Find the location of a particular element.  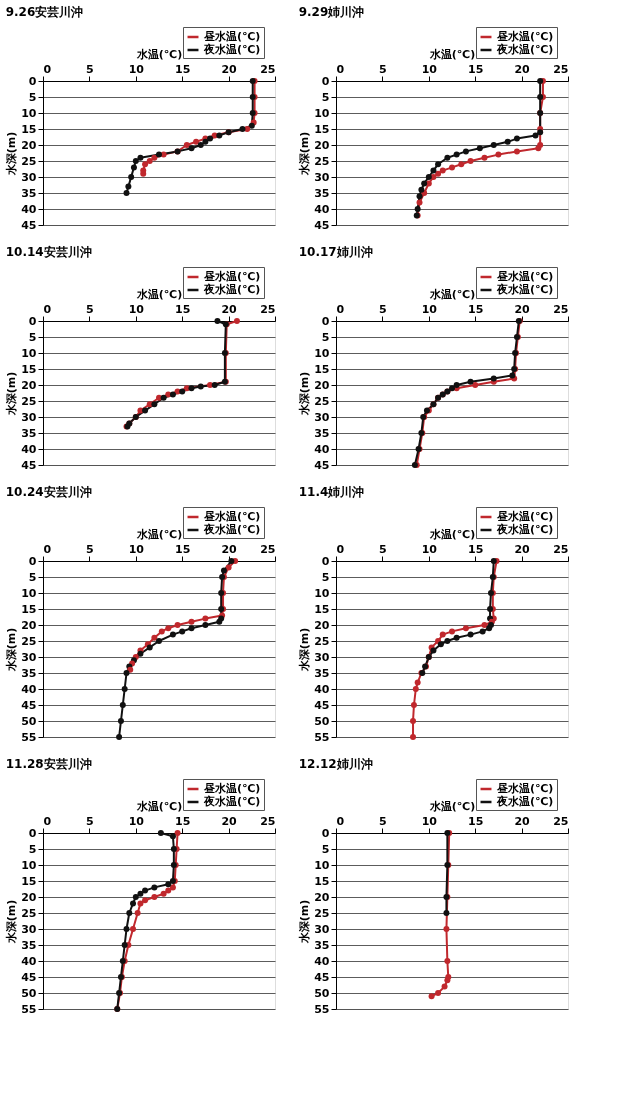

y-tick-label: 55 is located at coordinates (29, 737).